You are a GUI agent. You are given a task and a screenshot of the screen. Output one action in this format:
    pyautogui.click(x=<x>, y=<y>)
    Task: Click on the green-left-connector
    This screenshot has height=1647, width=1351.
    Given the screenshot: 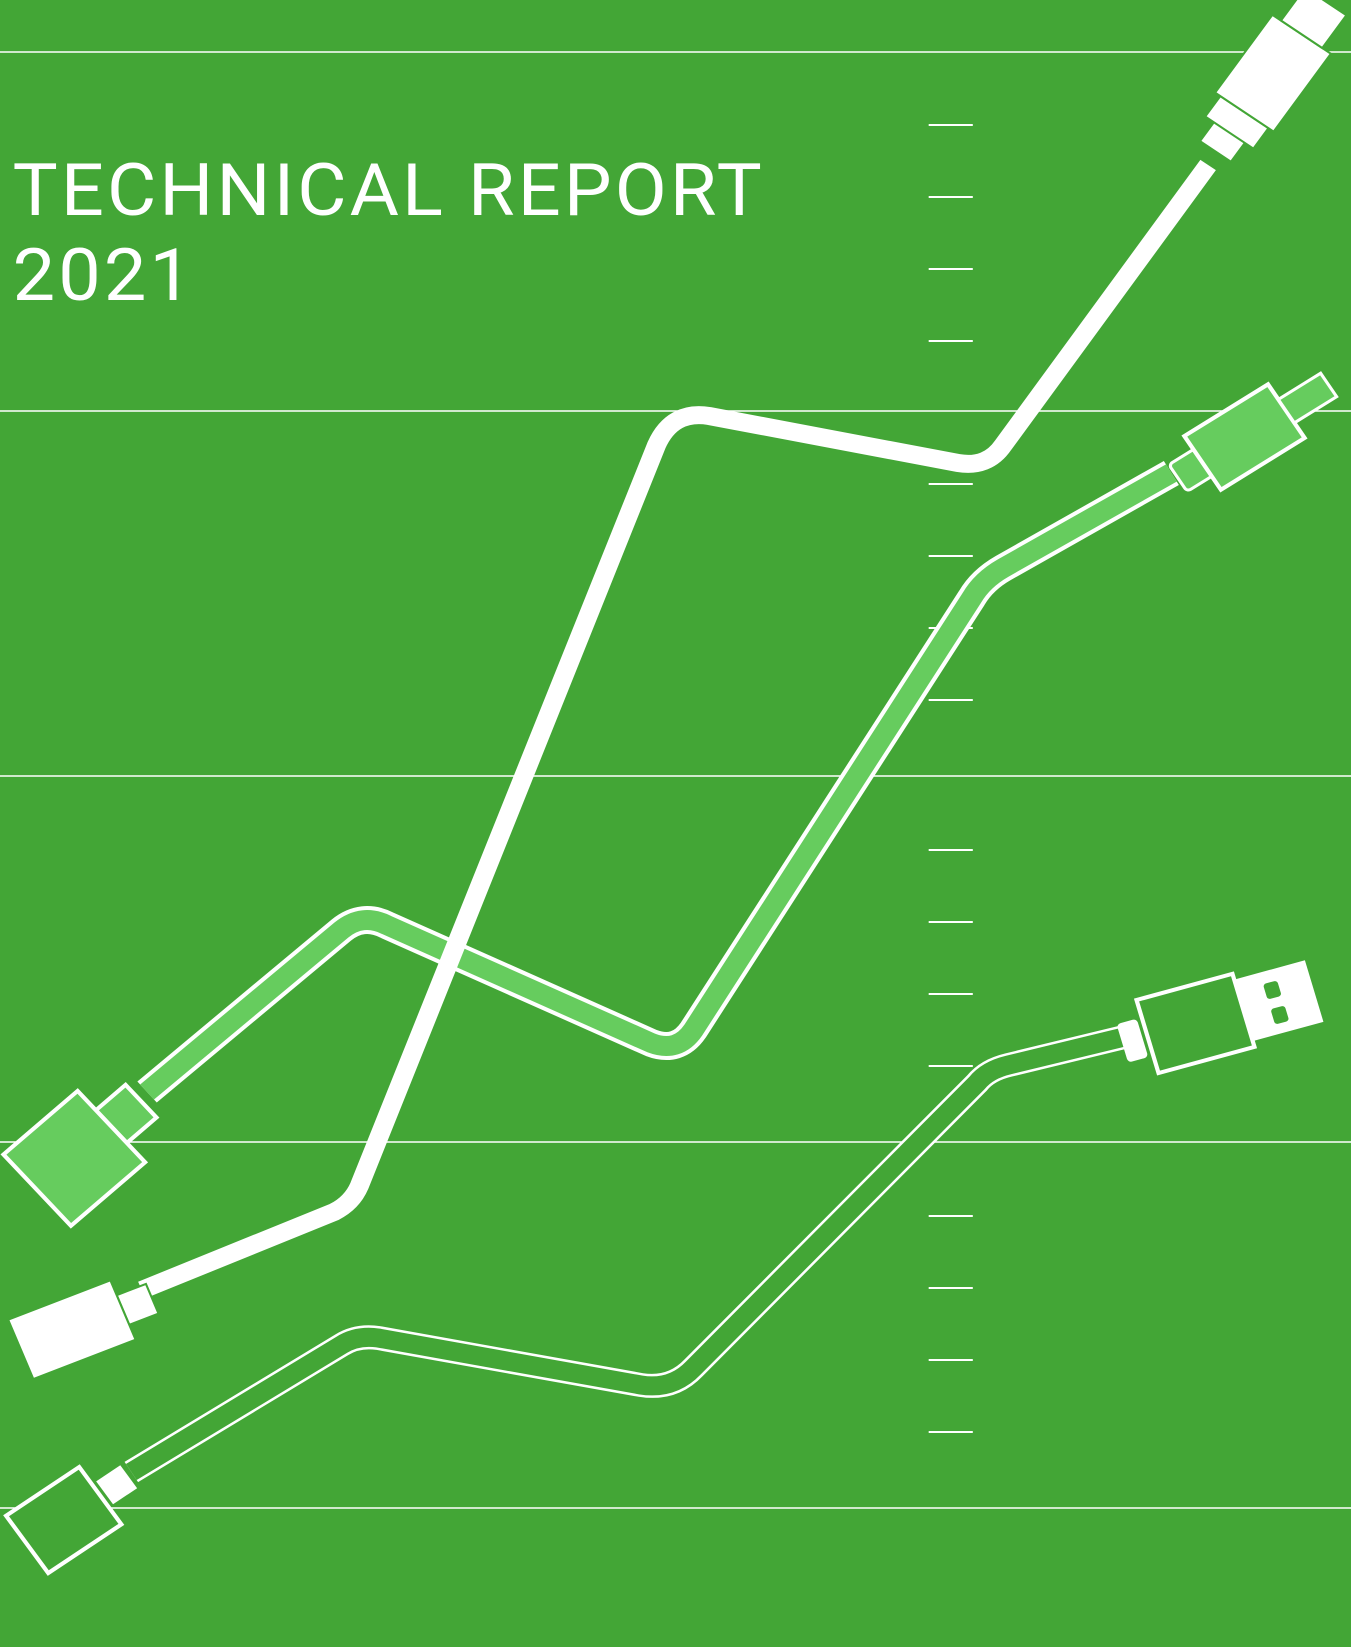 What is the action you would take?
    pyautogui.click(x=80, y=1155)
    